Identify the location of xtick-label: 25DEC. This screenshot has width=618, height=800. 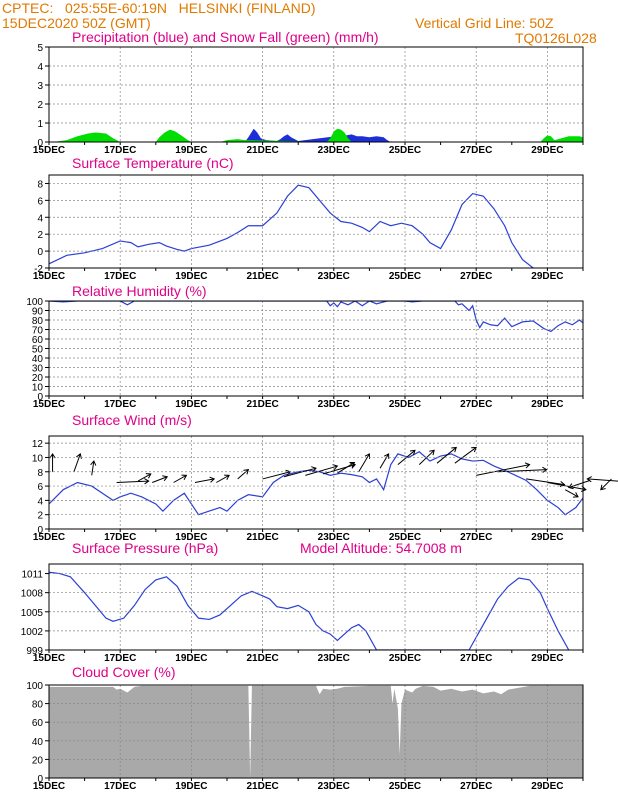
(405, 276).